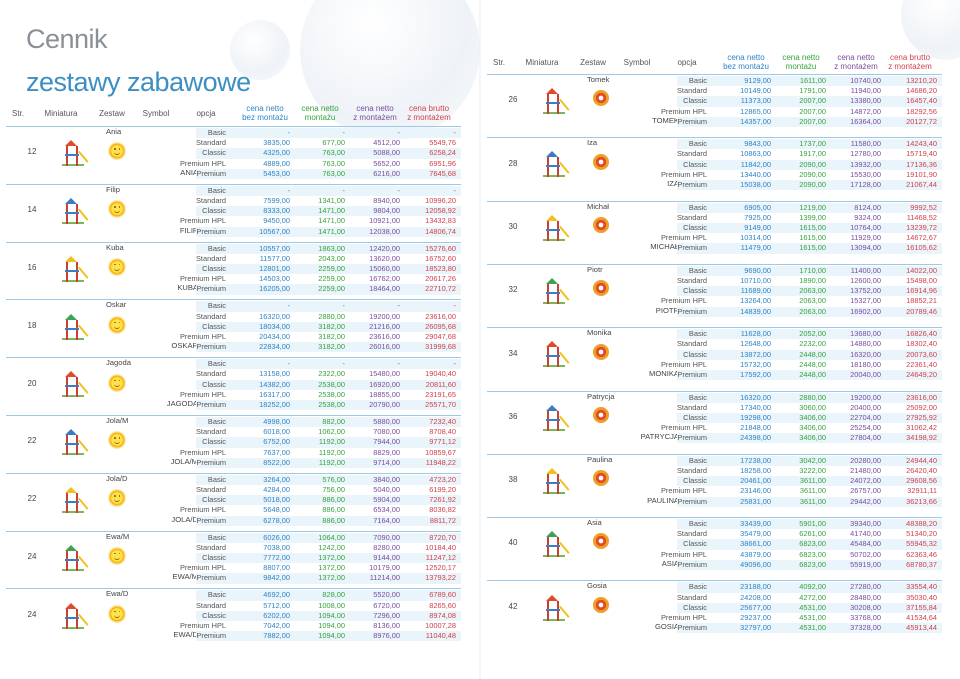 The image size is (960, 679). Describe the element at coordinates (921, 628) in the screenshot. I see `gross-price-with-assembly: 45913,44` at that location.